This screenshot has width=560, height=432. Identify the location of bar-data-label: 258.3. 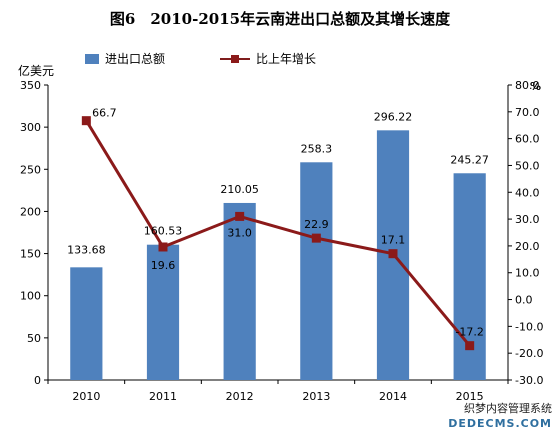
(317, 148).